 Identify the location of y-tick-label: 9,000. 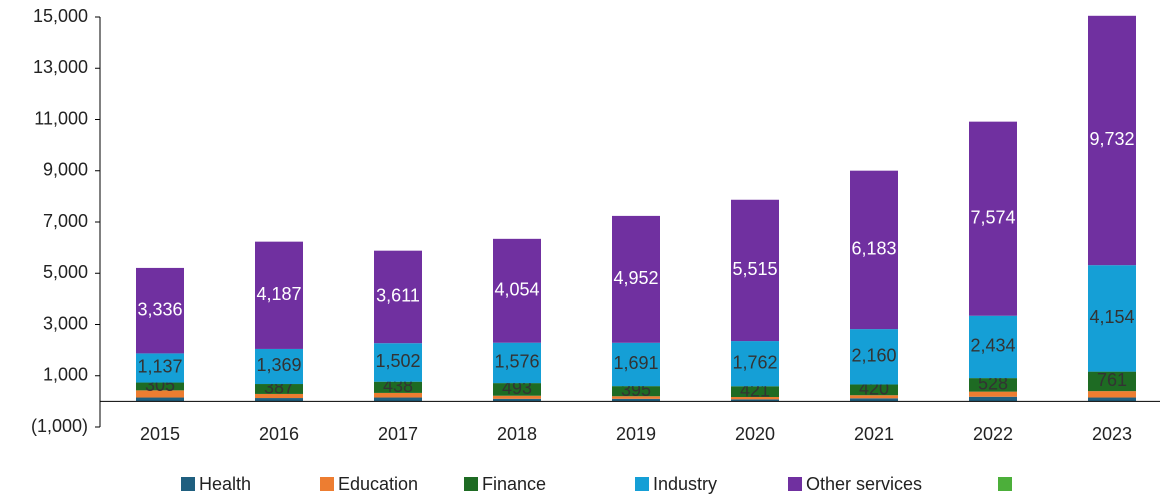
(65, 170).